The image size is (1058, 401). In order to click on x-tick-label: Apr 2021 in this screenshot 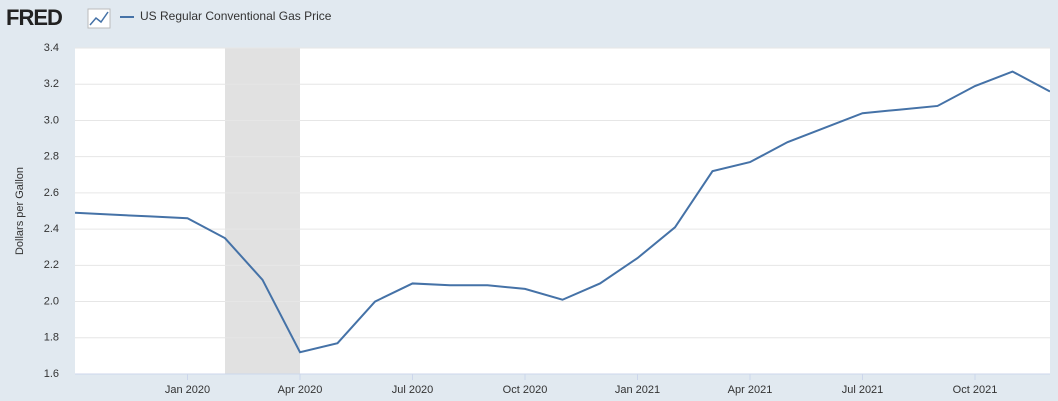, I will do `click(750, 390)`.